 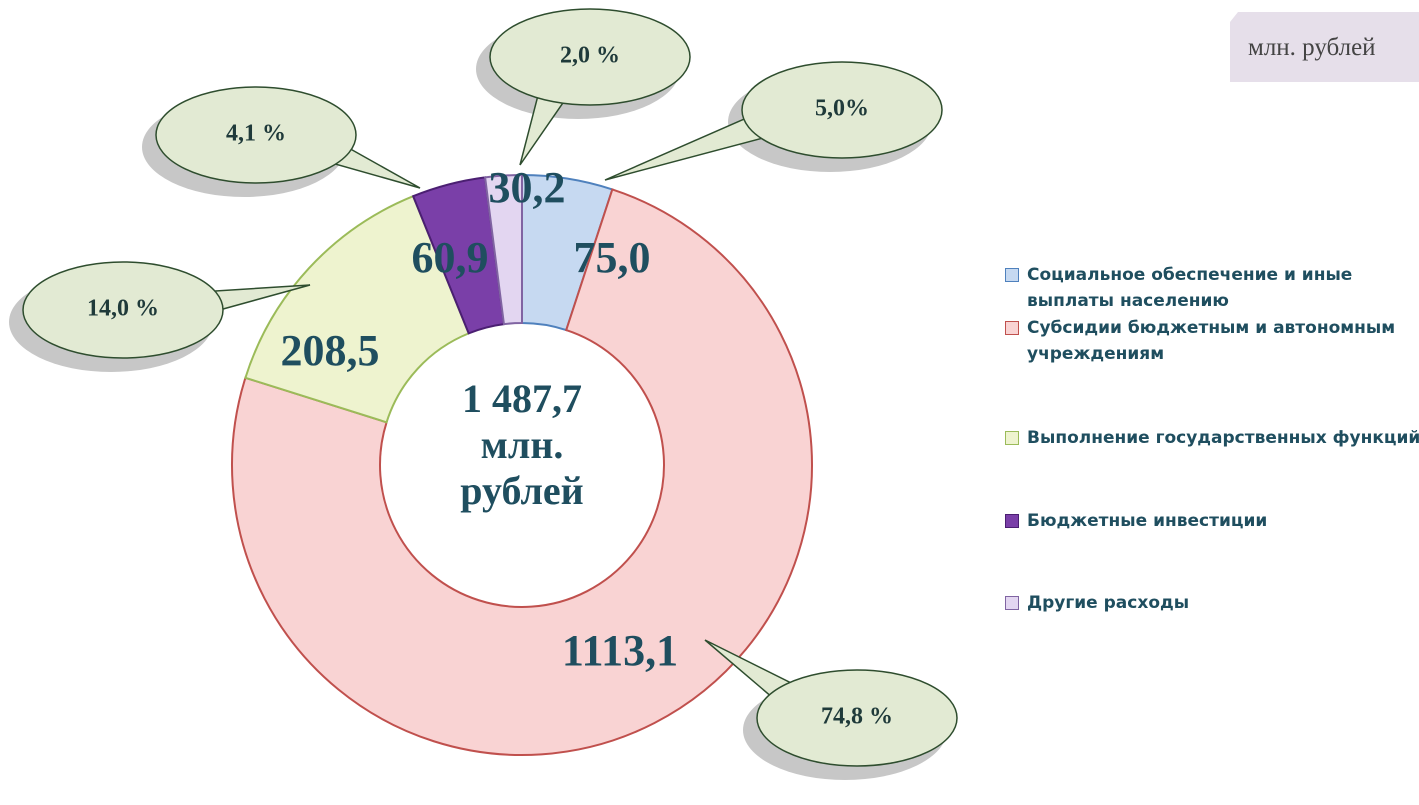 I want to click on callout: 14,0 %, so click(x=160, y=316).